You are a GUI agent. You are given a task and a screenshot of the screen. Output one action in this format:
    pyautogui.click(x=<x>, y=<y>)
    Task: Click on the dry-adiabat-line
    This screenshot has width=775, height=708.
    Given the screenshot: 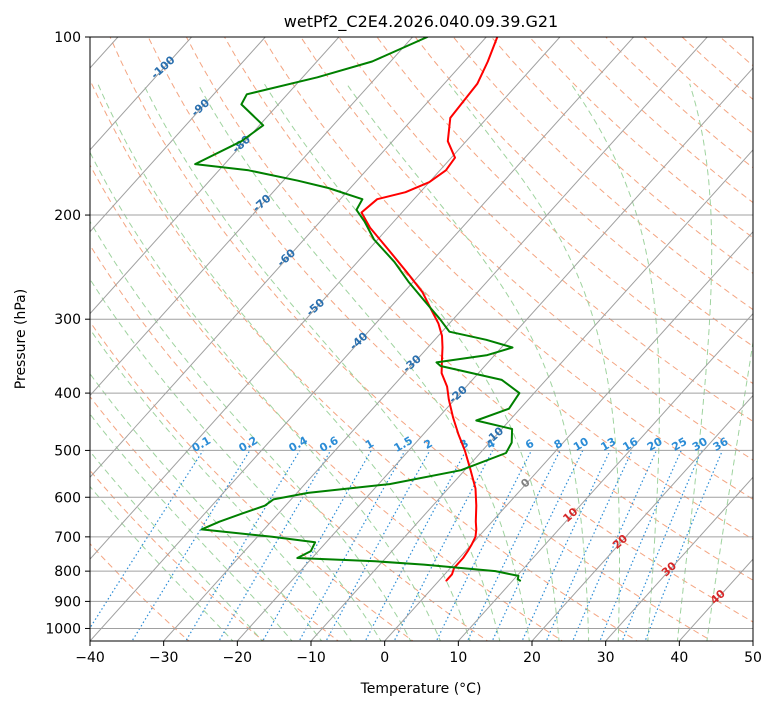 What is the action you would take?
    pyautogui.click(x=215, y=518)
    